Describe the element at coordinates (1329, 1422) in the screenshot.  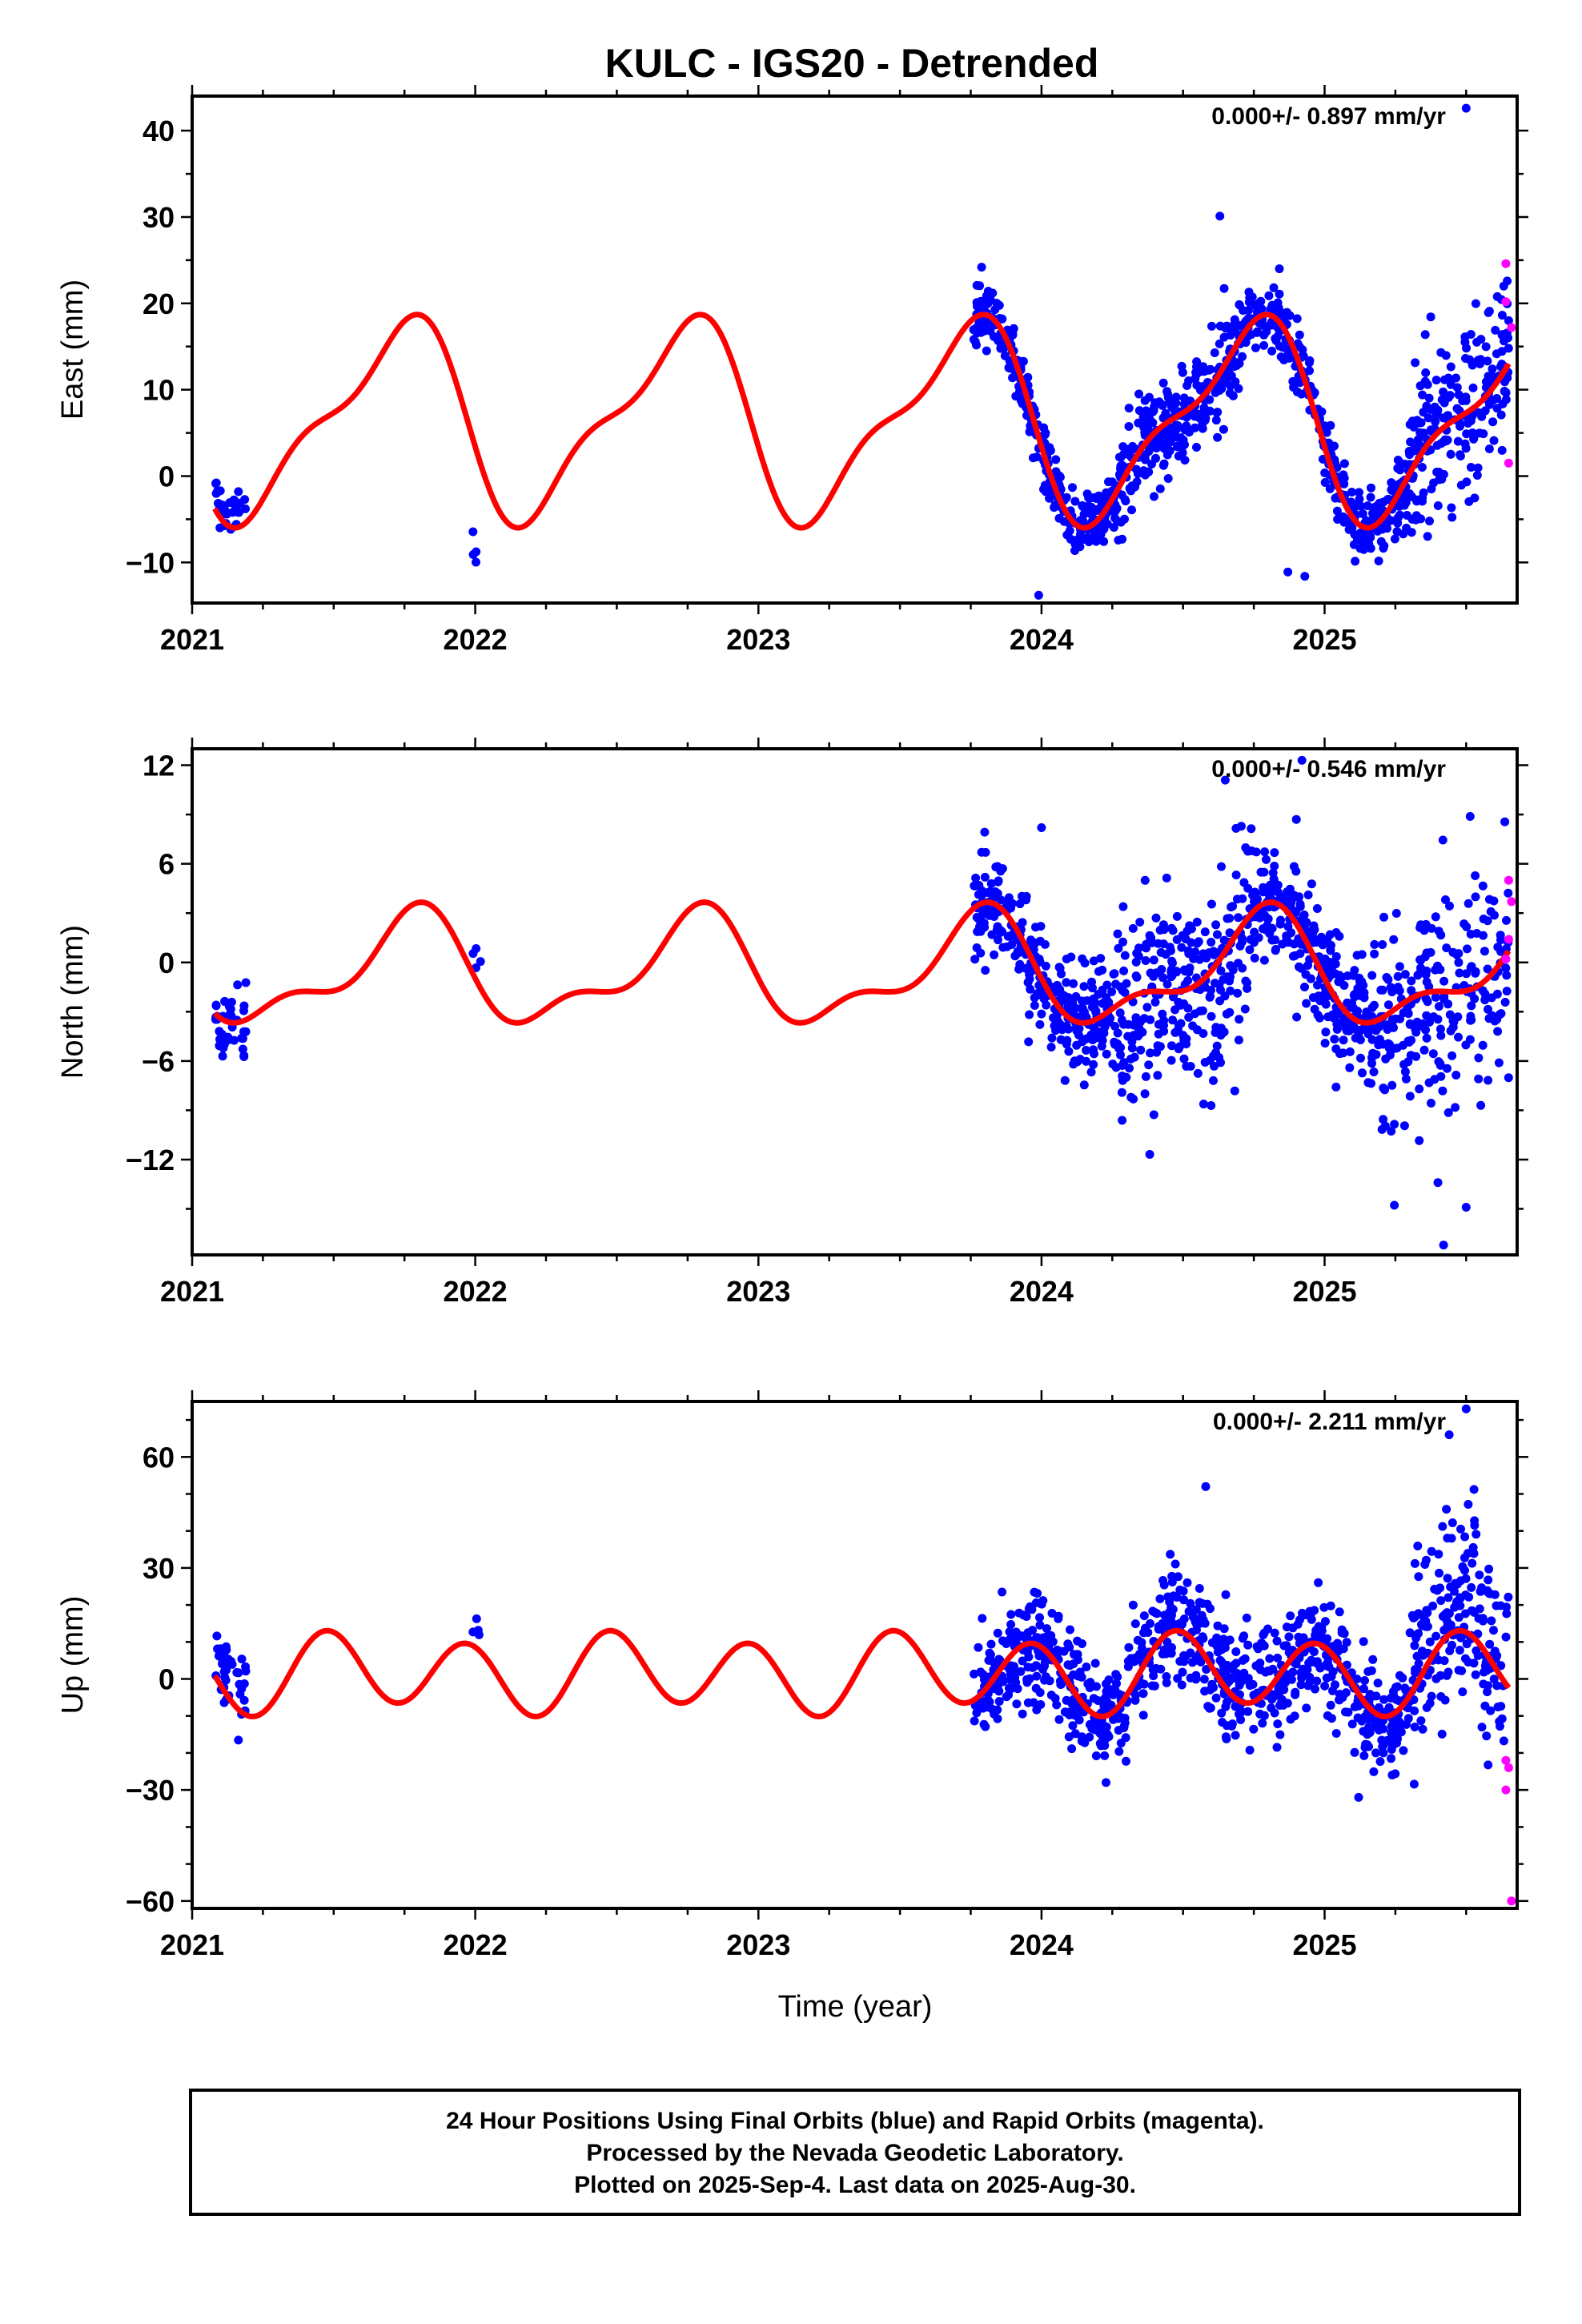
I see `up-rate-label: 0.000+/- 2.211 mm/yr` at that location.